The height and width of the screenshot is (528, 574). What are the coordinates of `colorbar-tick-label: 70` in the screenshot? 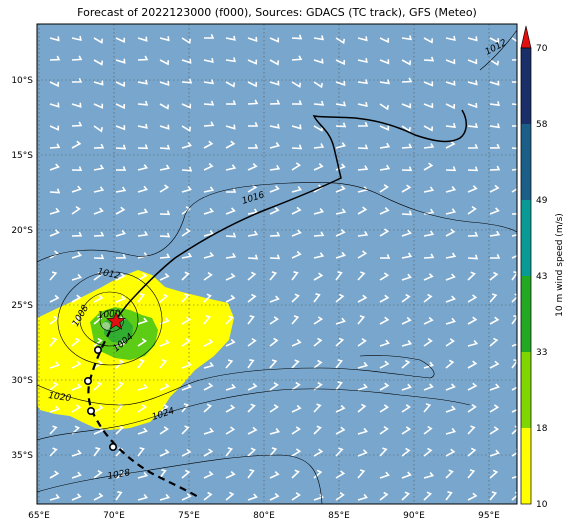 It's located at (542, 49).